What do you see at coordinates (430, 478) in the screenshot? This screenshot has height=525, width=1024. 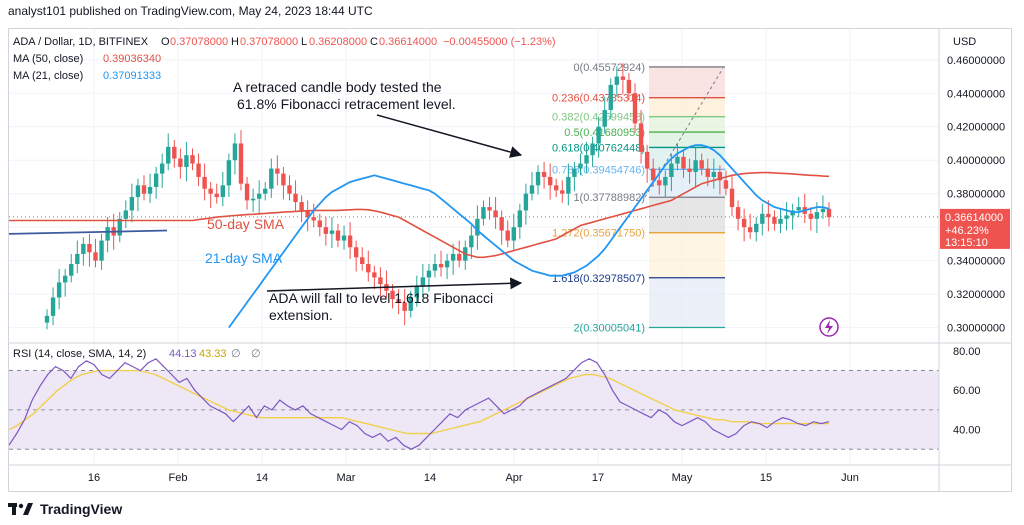 I see `time-tick-label: 14` at bounding box center [430, 478].